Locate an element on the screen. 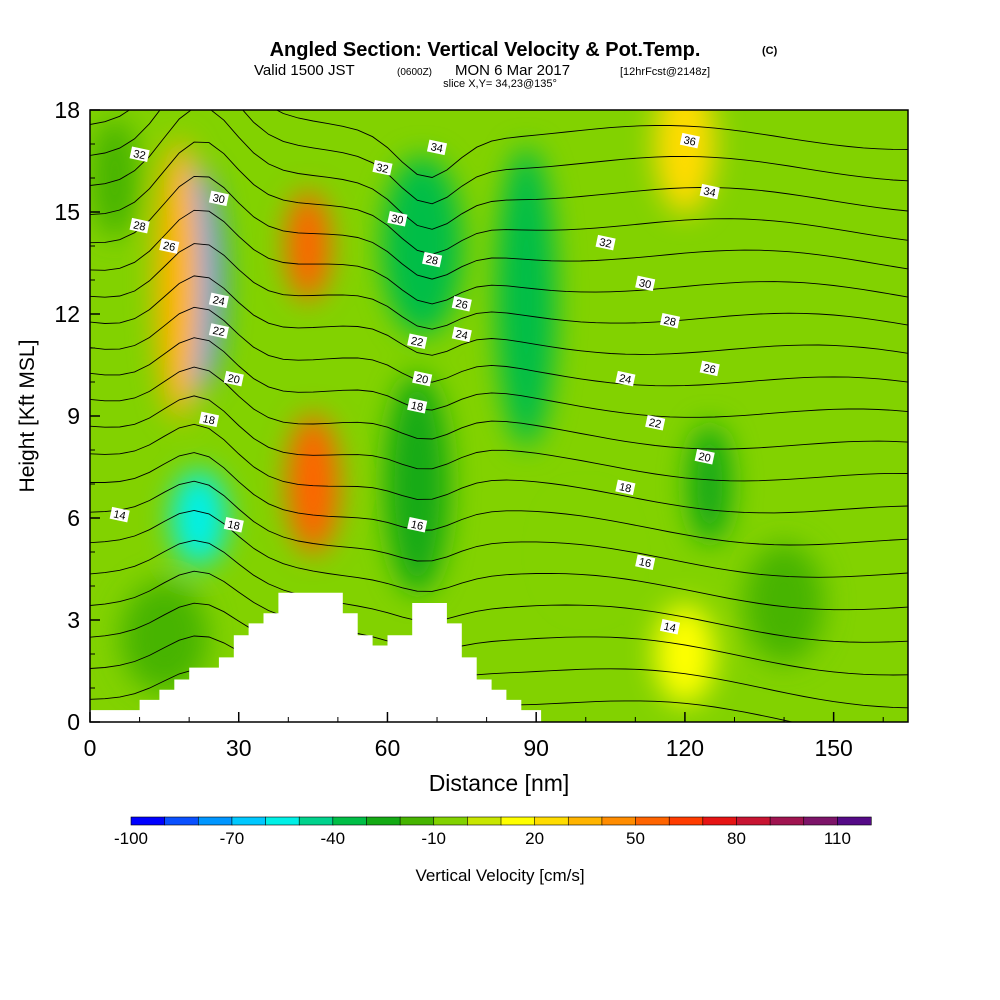  isentrope-label: 26 is located at coordinates (461, 304).